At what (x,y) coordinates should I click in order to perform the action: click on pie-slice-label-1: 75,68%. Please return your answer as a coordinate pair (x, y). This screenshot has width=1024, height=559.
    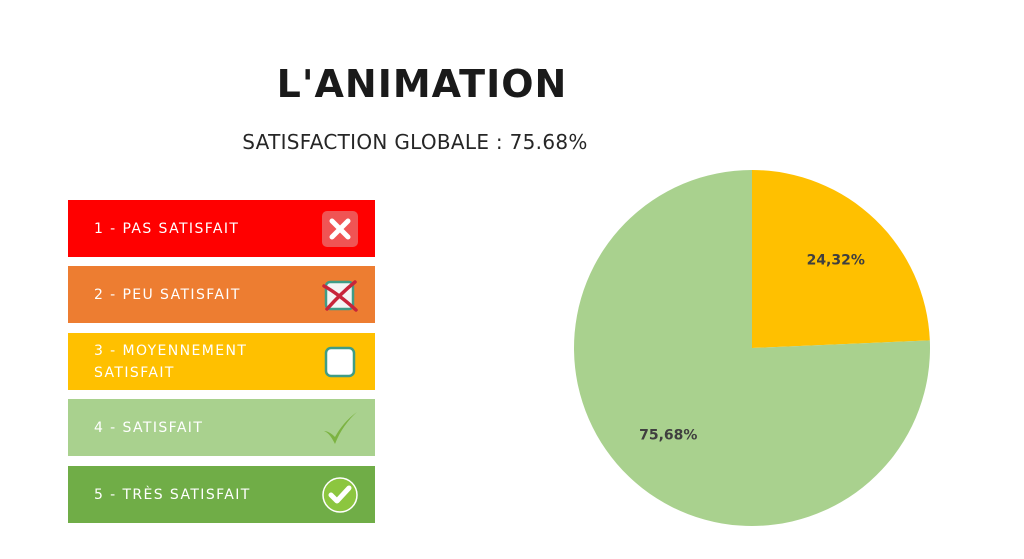
    Looking at the image, I should click on (668, 435).